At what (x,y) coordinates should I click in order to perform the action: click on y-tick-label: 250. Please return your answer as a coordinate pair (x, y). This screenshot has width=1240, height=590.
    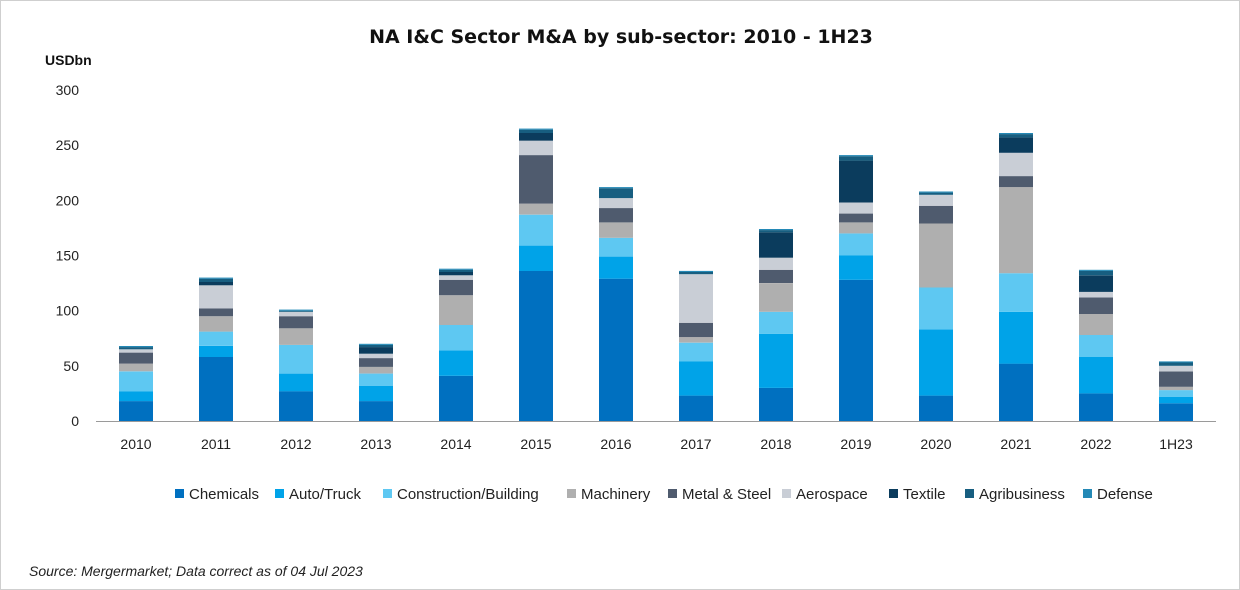
    Looking at the image, I should click on (68, 145).